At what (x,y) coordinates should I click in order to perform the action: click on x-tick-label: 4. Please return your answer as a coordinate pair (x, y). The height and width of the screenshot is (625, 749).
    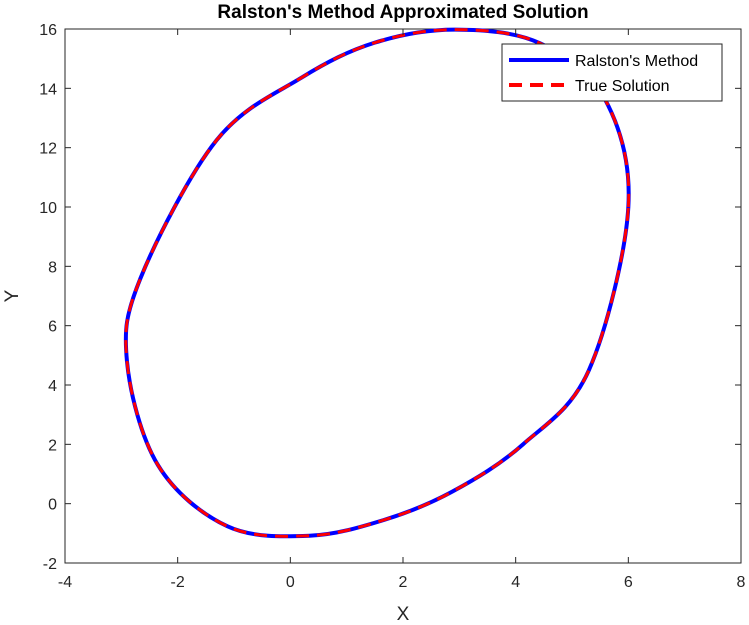
    Looking at the image, I should click on (515, 582).